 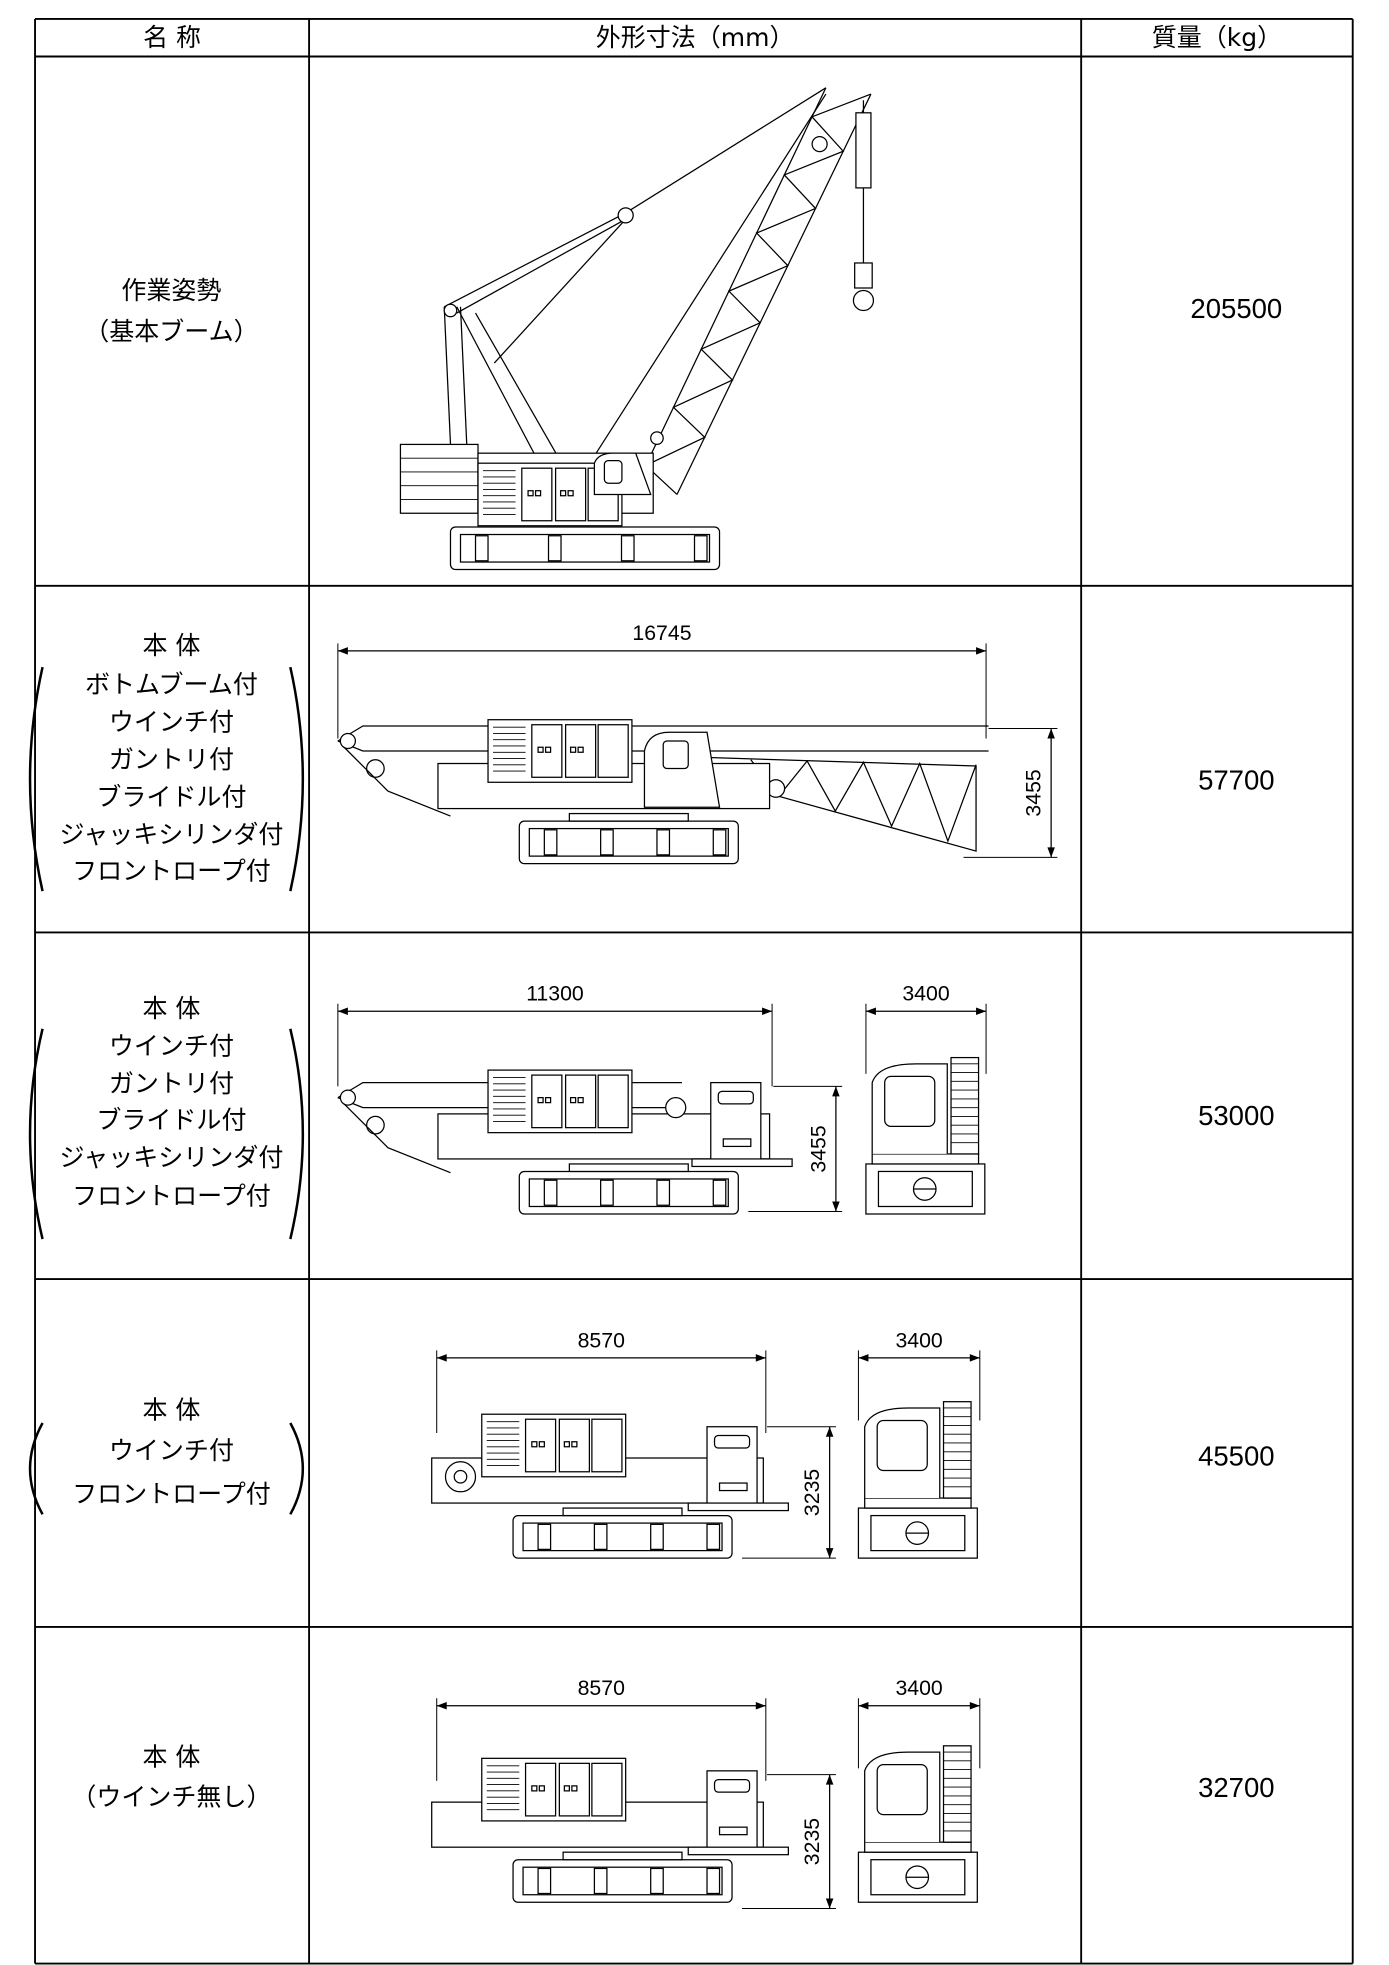 What do you see at coordinates (1236, 308) in the screenshot?
I see `mass-value: 205500` at bounding box center [1236, 308].